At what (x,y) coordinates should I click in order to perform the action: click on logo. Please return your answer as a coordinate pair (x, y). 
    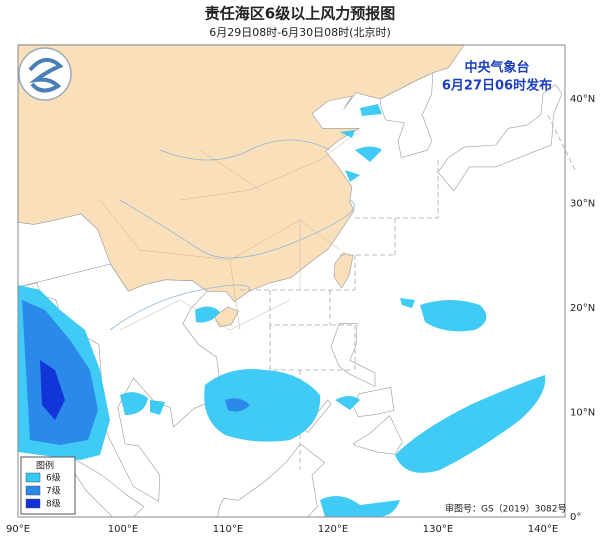
    Looking at the image, I should click on (45, 74).